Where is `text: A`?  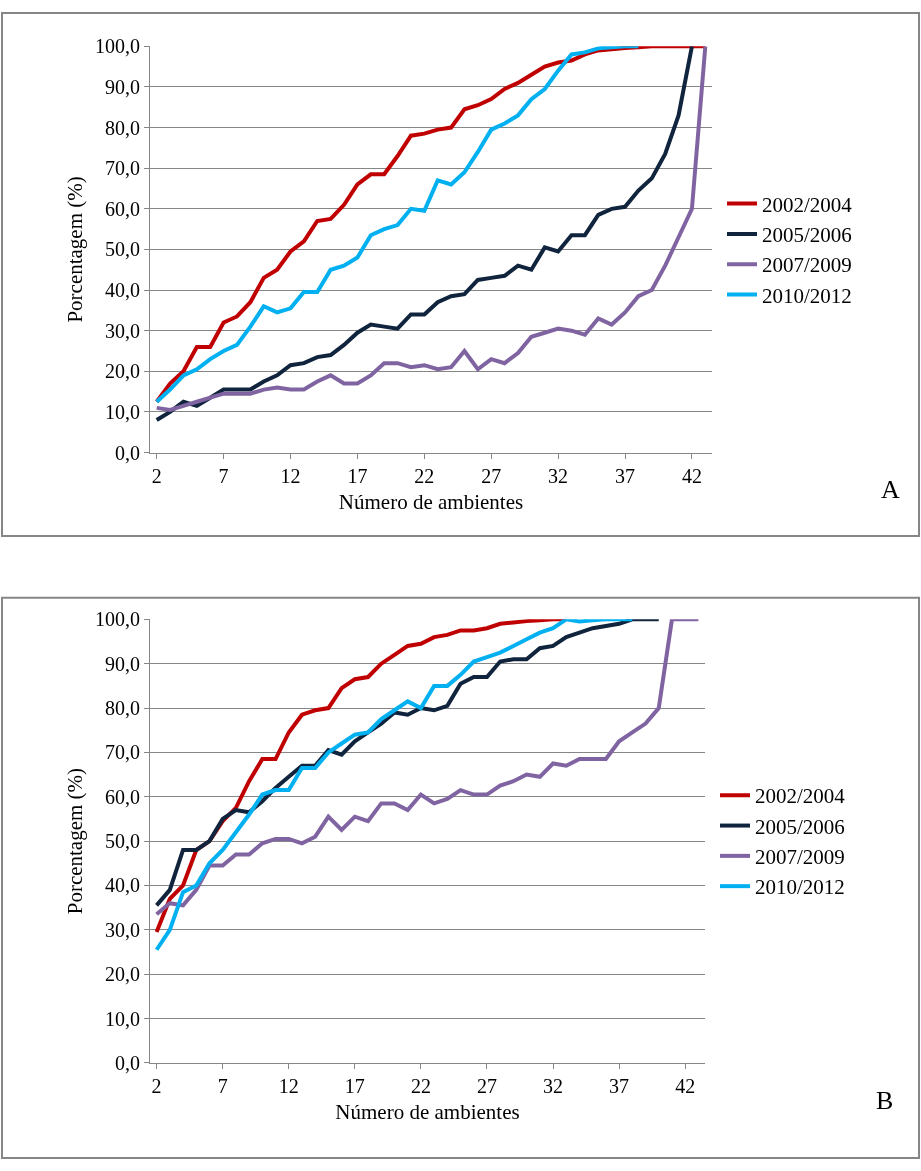 text: A is located at coordinates (890, 489).